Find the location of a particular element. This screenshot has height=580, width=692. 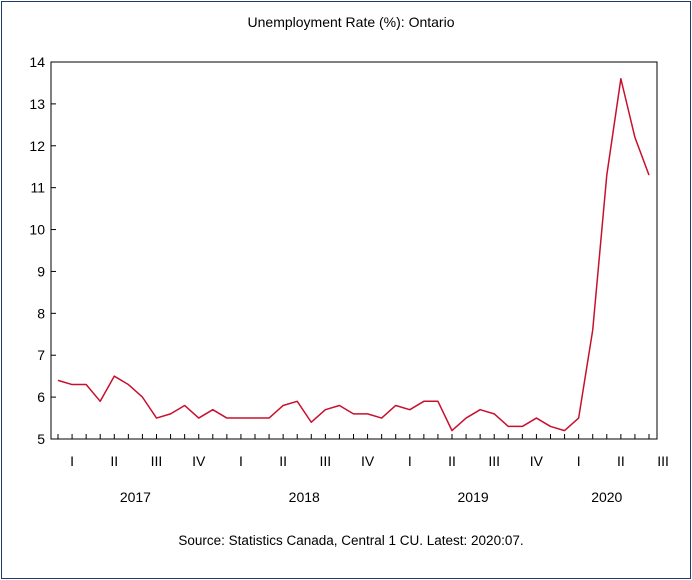

y-tick-label: 10 is located at coordinates (37, 230).